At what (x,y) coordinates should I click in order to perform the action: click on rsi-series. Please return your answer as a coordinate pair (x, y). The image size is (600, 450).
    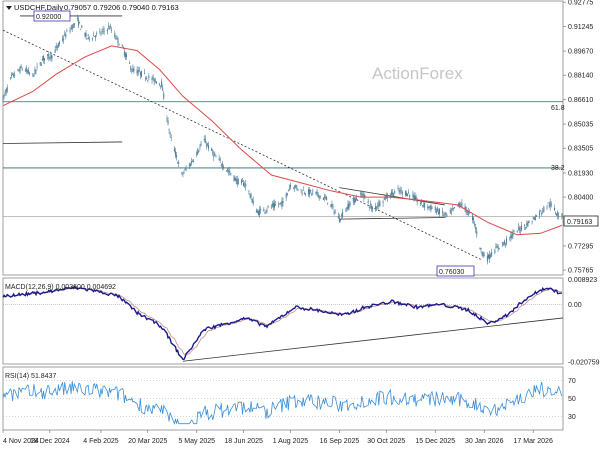
    Looking at the image, I should click on (282, 403).